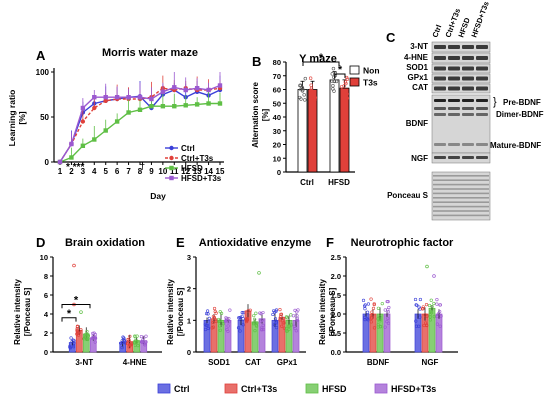 Image resolution: width=550 pixels, height=409 pixels. Describe the element at coordinates (46, 276) in the screenshot. I see `y-tick-label: 8` at that location.